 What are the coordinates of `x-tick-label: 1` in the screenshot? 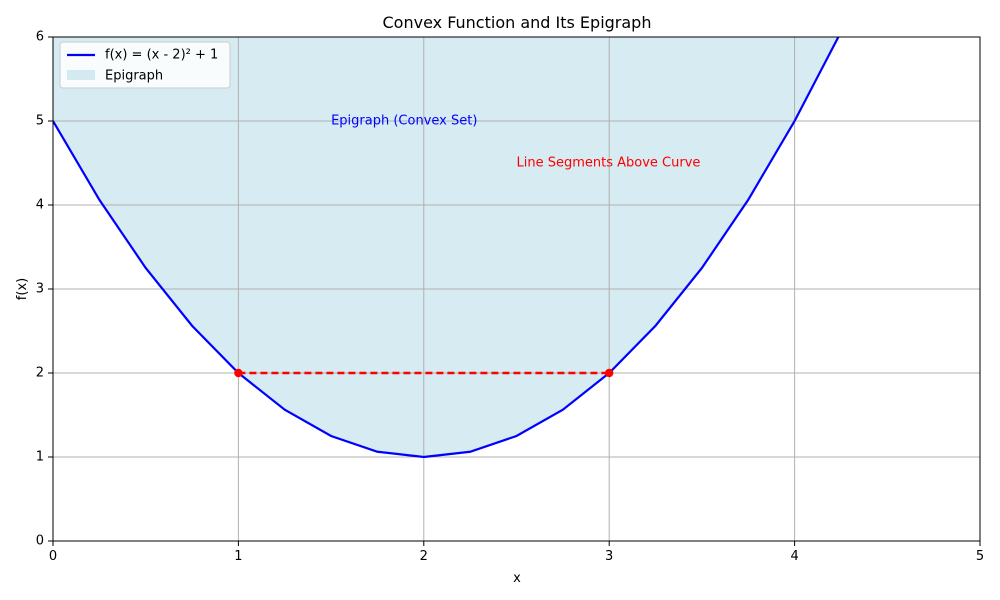 It's located at (238, 556).